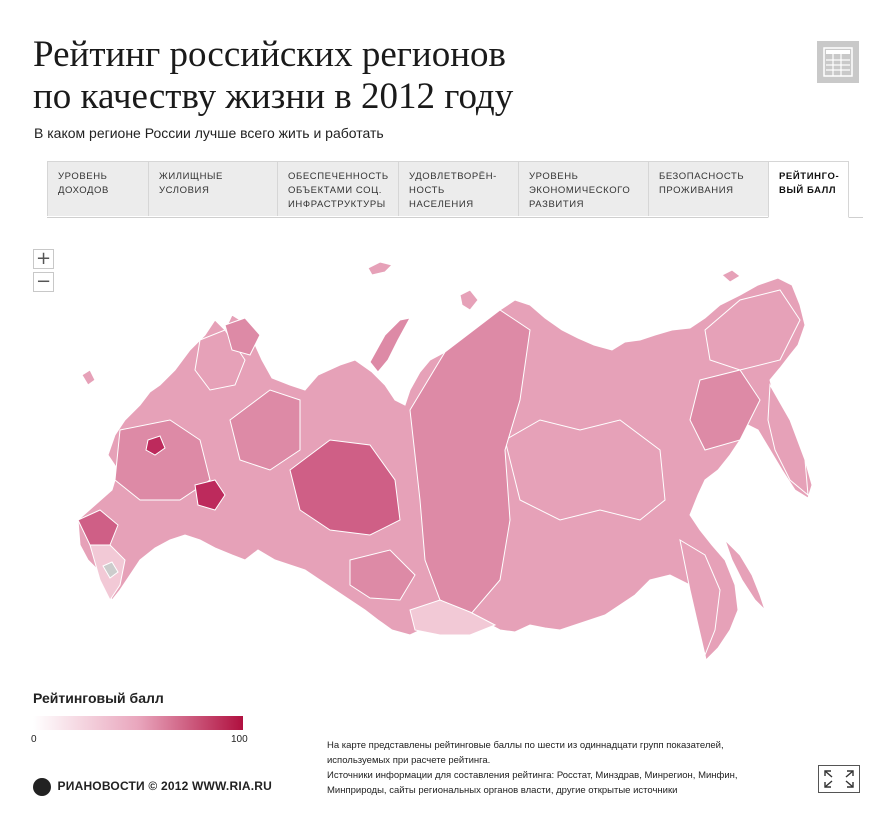 This screenshot has width=895, height=820. Describe the element at coordinates (808, 189) in the screenshot. I see `tab-rating-score: Рейтинго-вый балл` at that location.